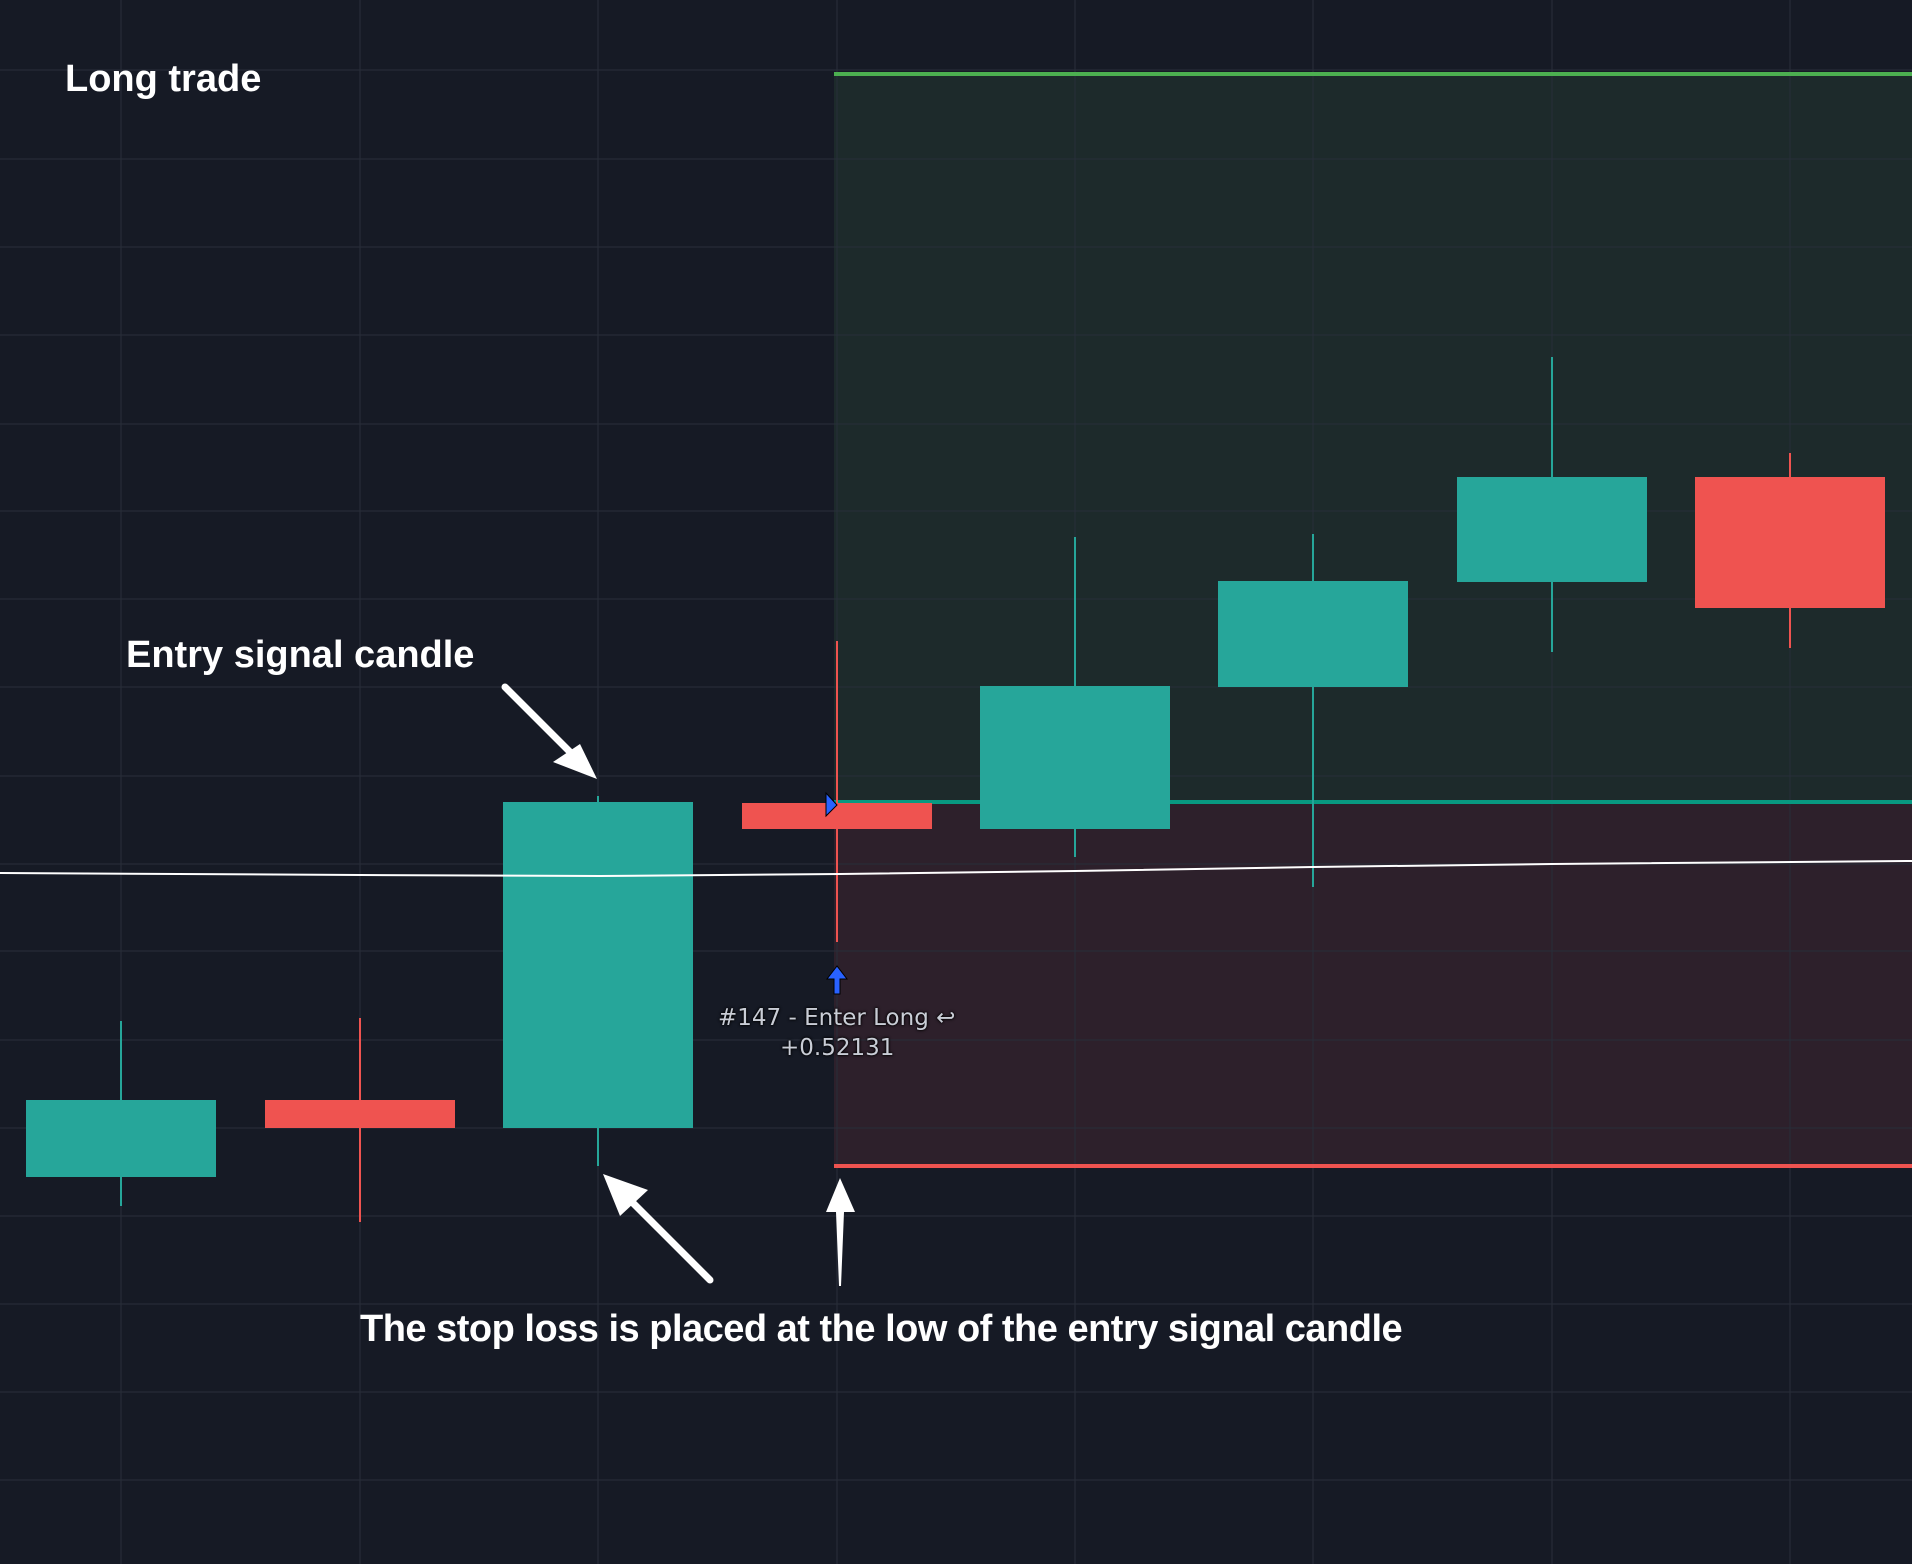 This screenshot has width=1912, height=1564. I want to click on trade-marker-label: #147 - Enter Long ↩, so click(837, 1018).